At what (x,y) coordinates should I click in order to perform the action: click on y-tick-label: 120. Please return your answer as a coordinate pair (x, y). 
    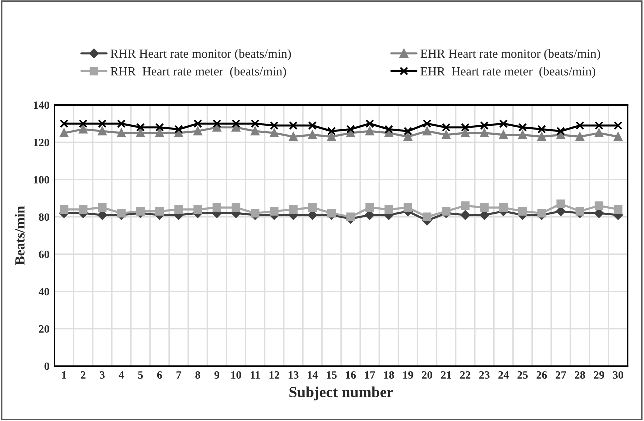
    Looking at the image, I should click on (42, 143).